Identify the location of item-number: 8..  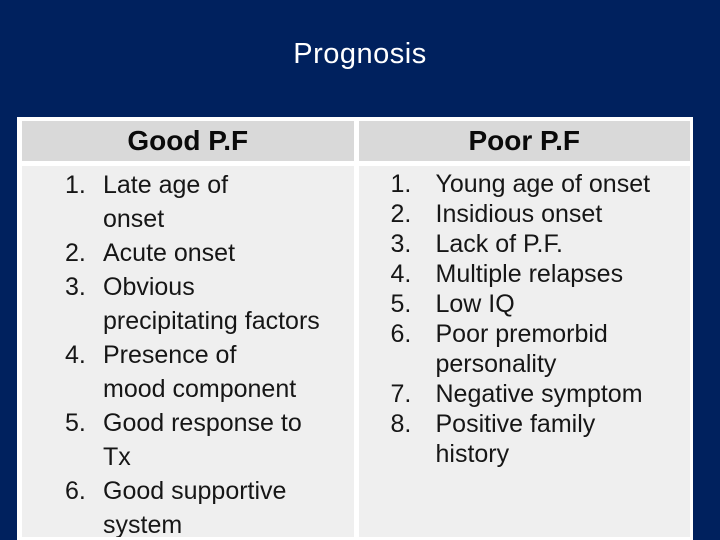
(401, 424).